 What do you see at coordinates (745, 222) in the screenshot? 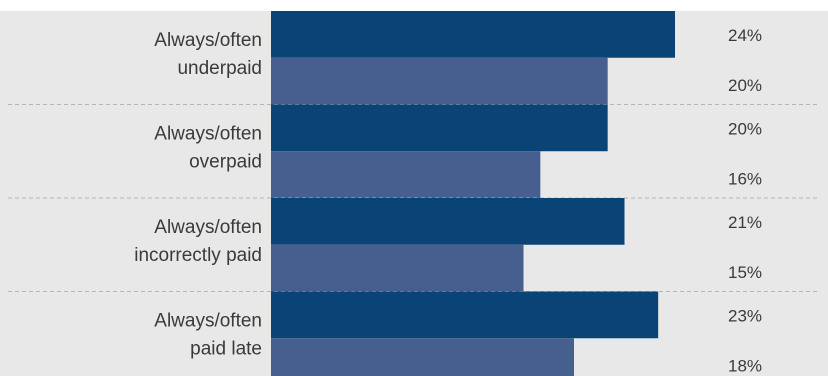
I see `value-label: 21%` at bounding box center [745, 222].